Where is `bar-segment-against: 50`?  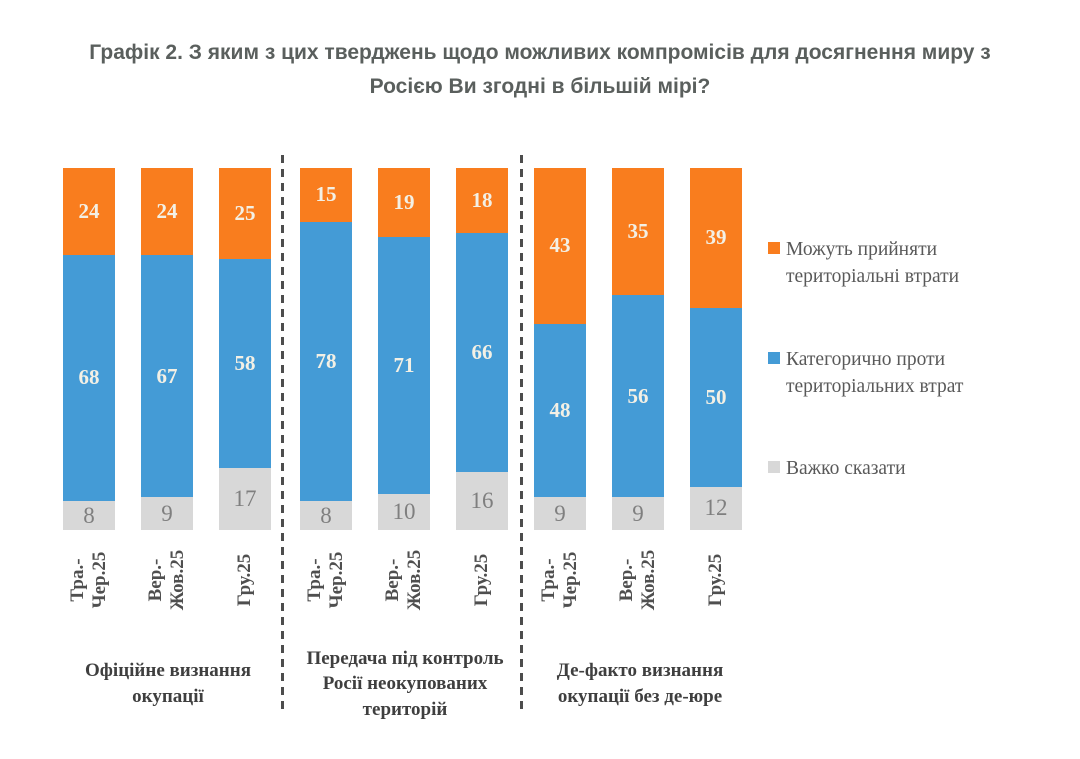 bar-segment-against: 50 is located at coordinates (716, 397).